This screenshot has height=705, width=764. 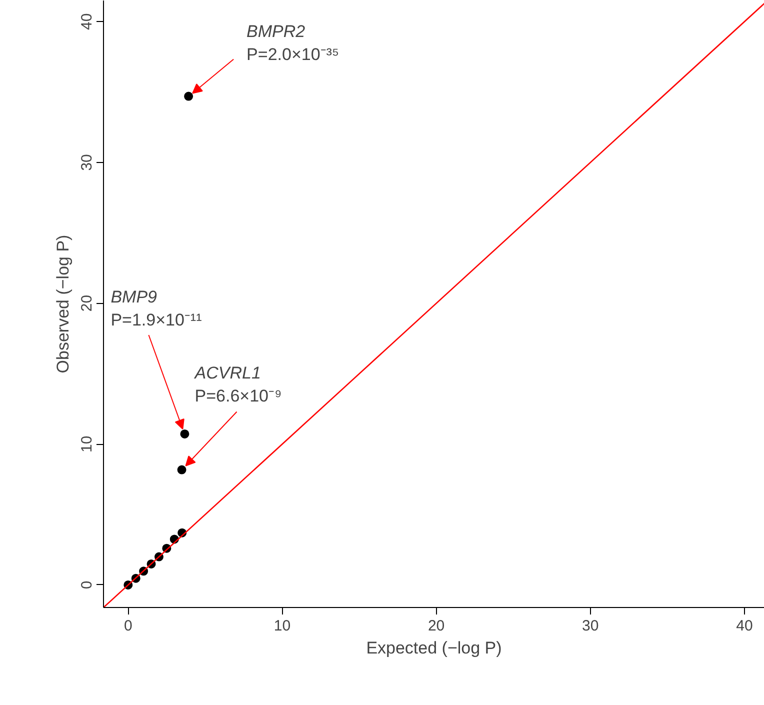 I want to click on x-tick-label: 20, so click(x=436, y=626).